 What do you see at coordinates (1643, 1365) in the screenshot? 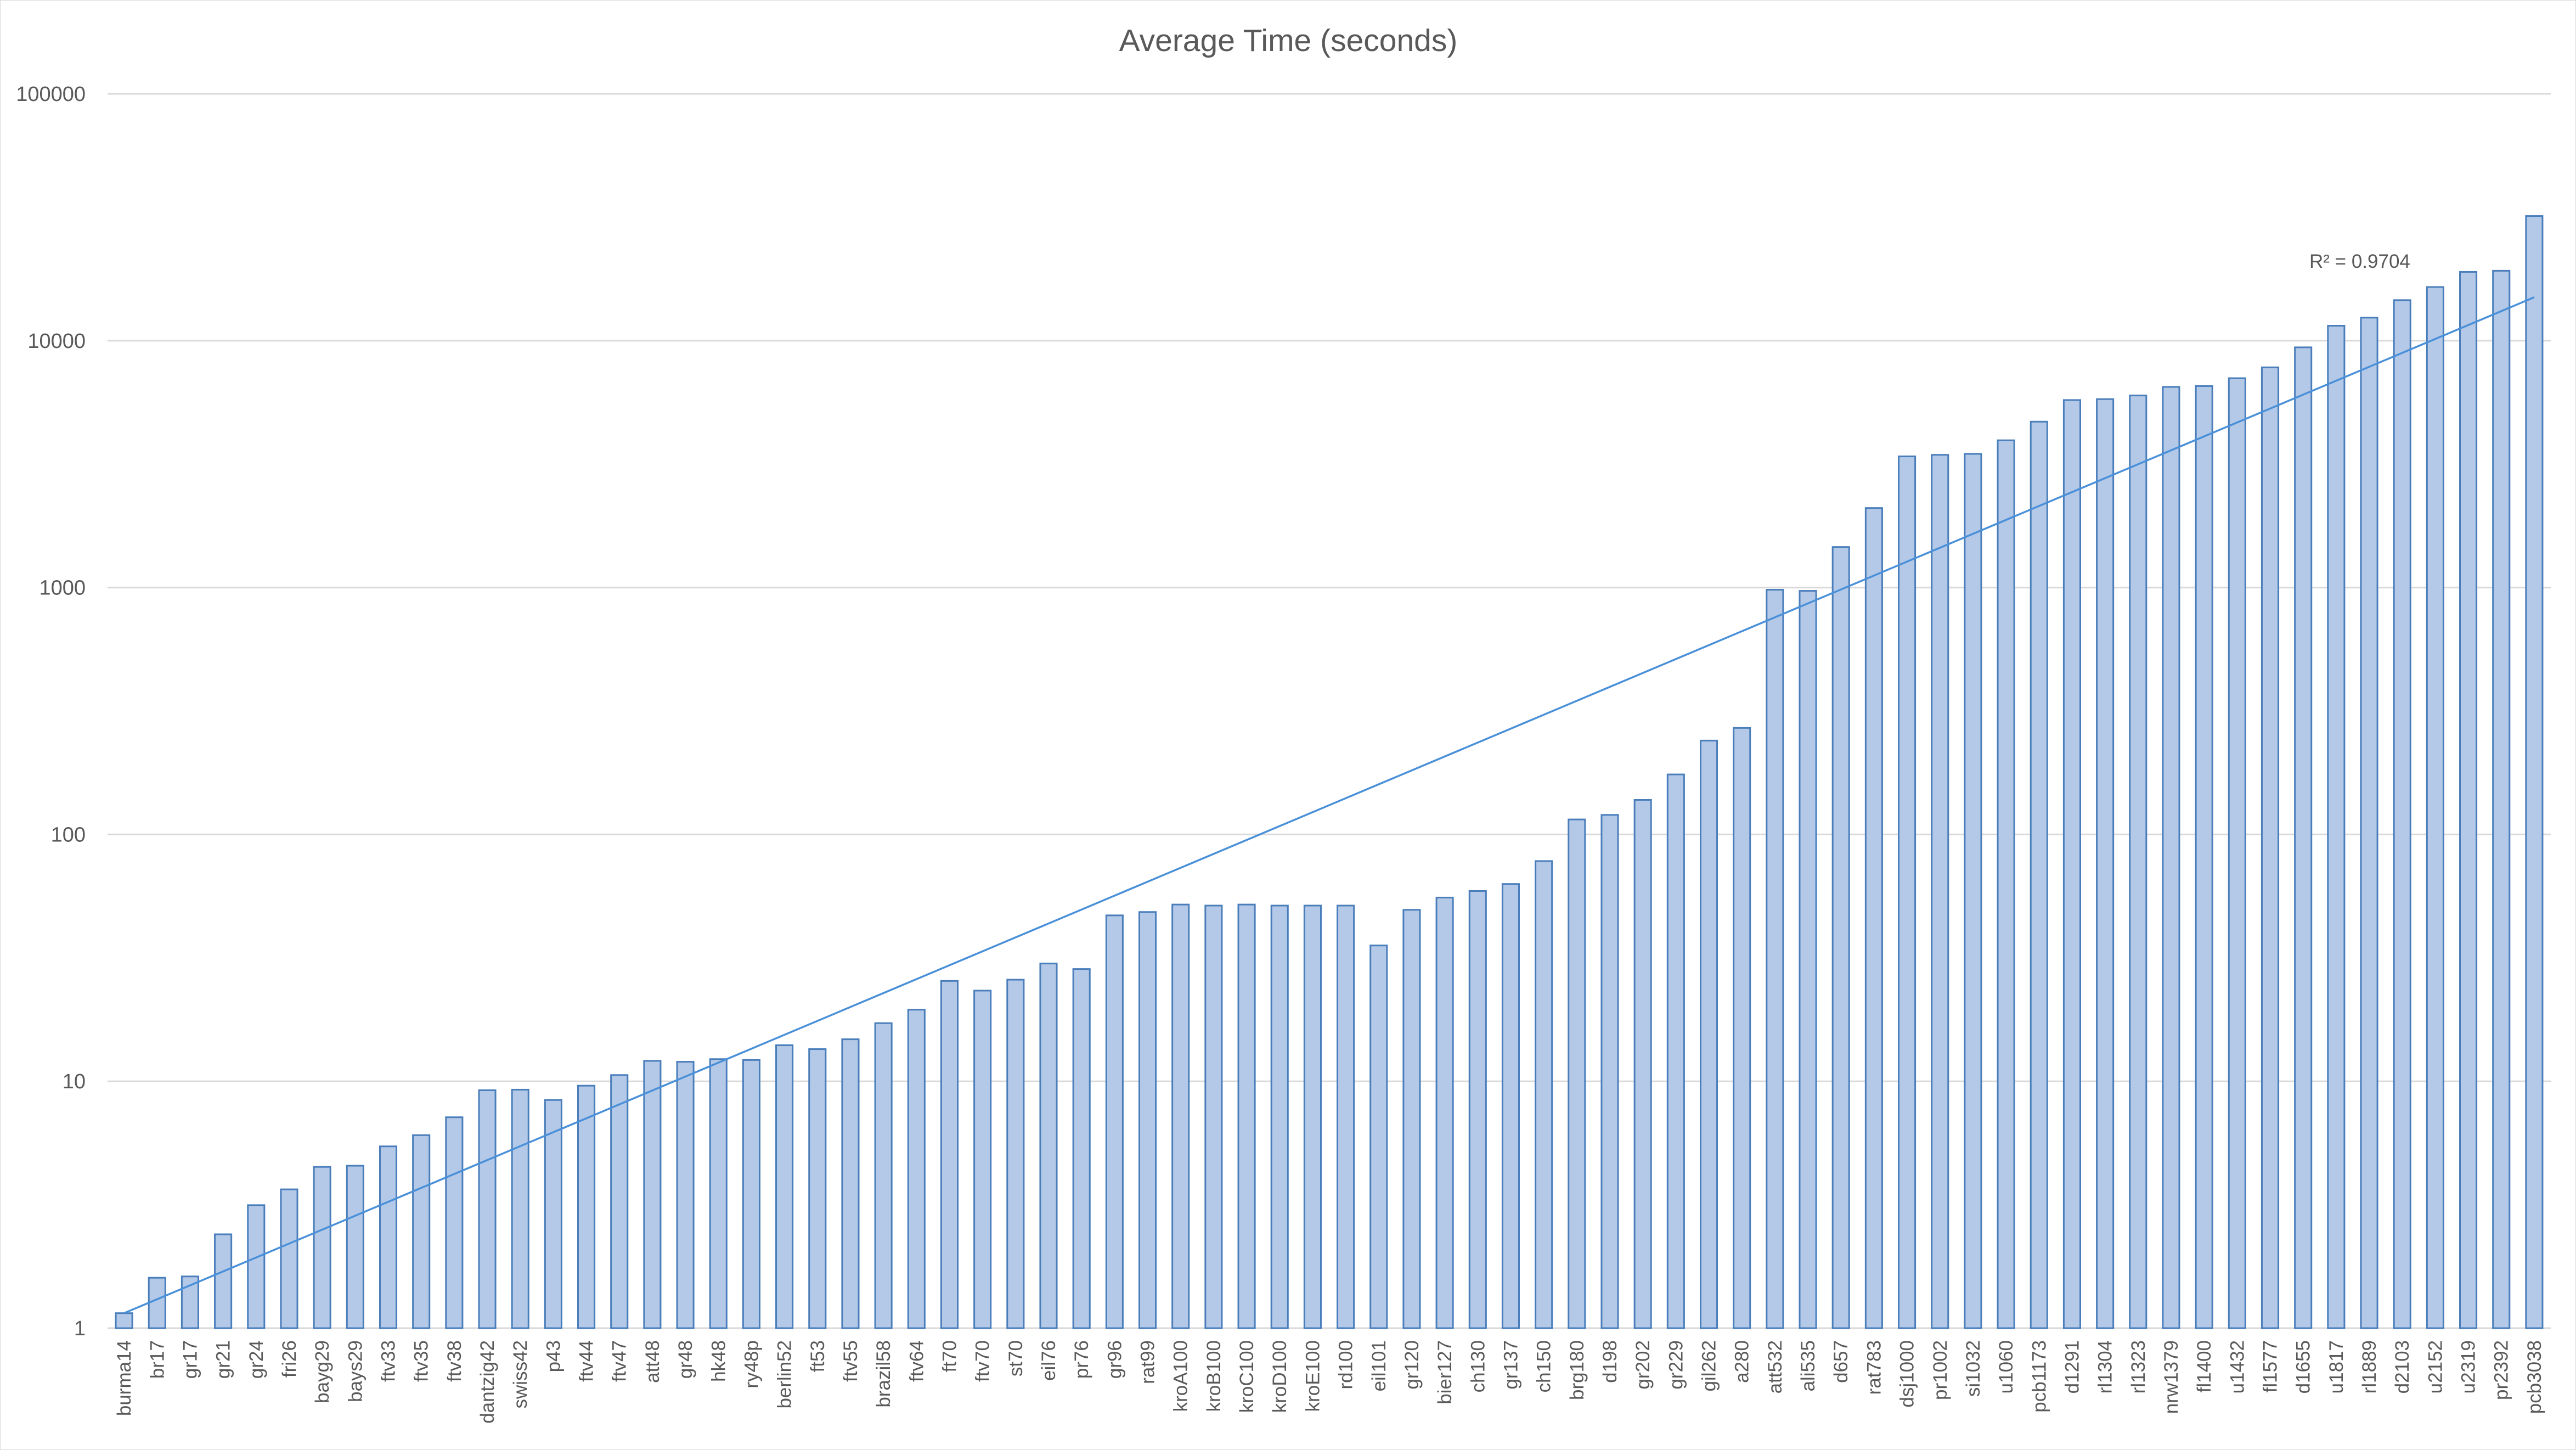
I see `x-category-label: gr202` at bounding box center [1643, 1365].